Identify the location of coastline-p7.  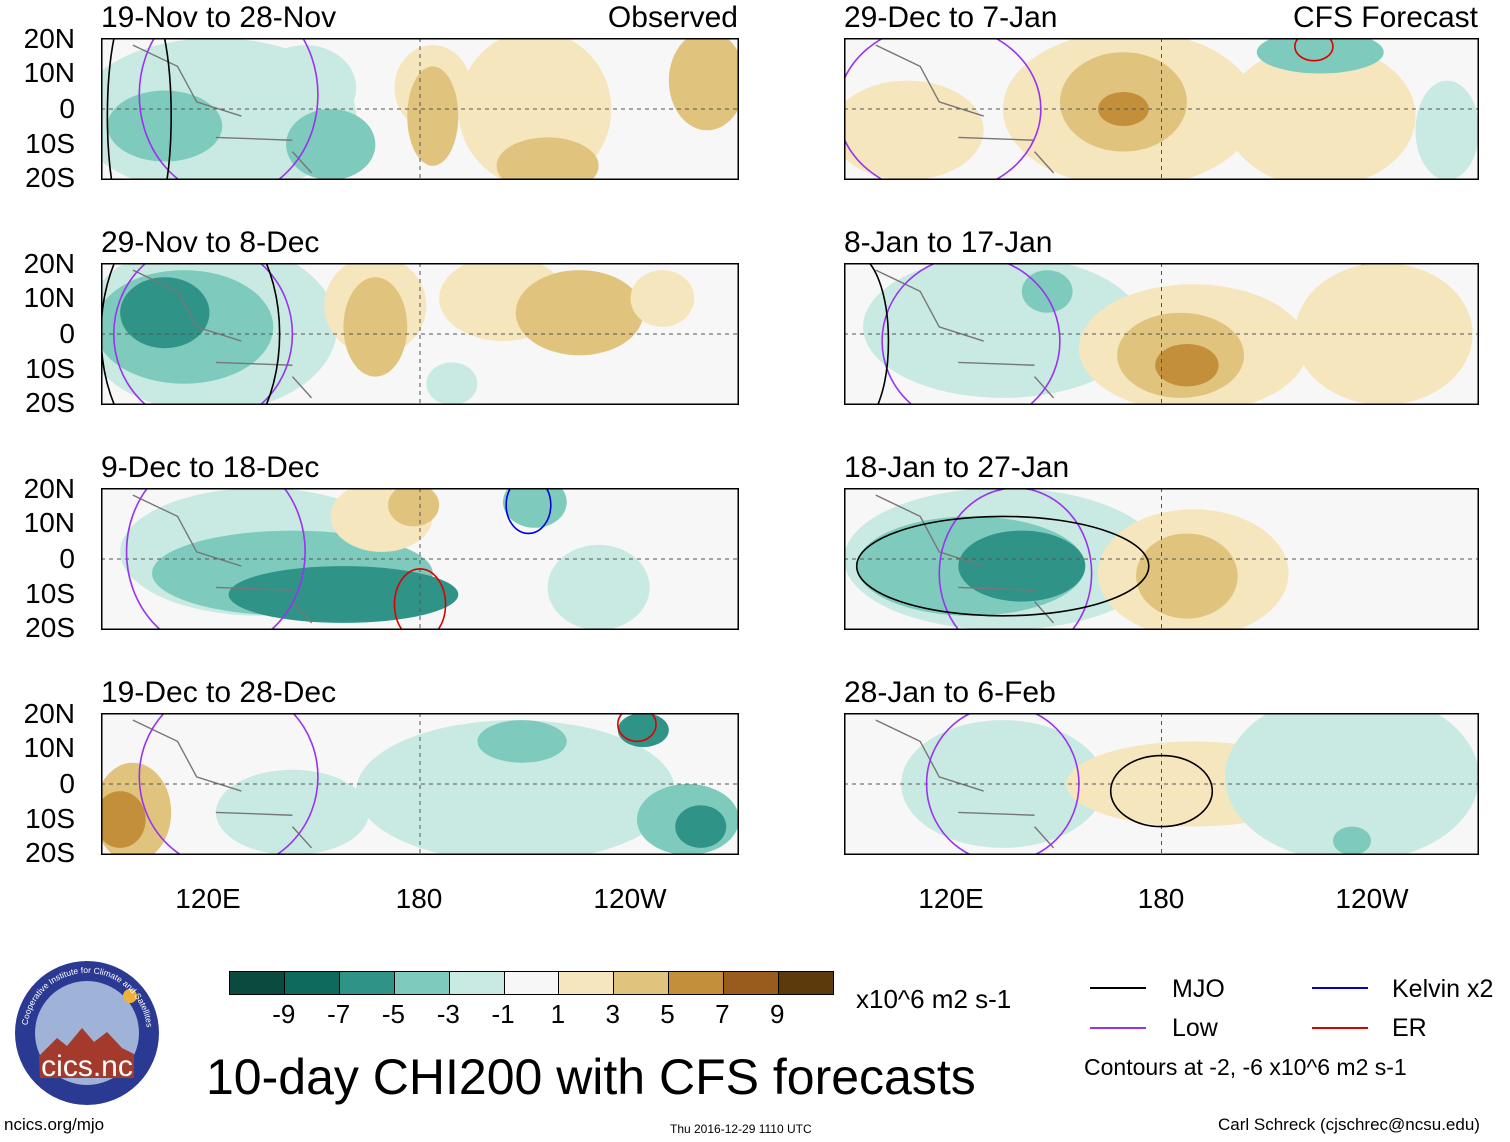
(965, 559).